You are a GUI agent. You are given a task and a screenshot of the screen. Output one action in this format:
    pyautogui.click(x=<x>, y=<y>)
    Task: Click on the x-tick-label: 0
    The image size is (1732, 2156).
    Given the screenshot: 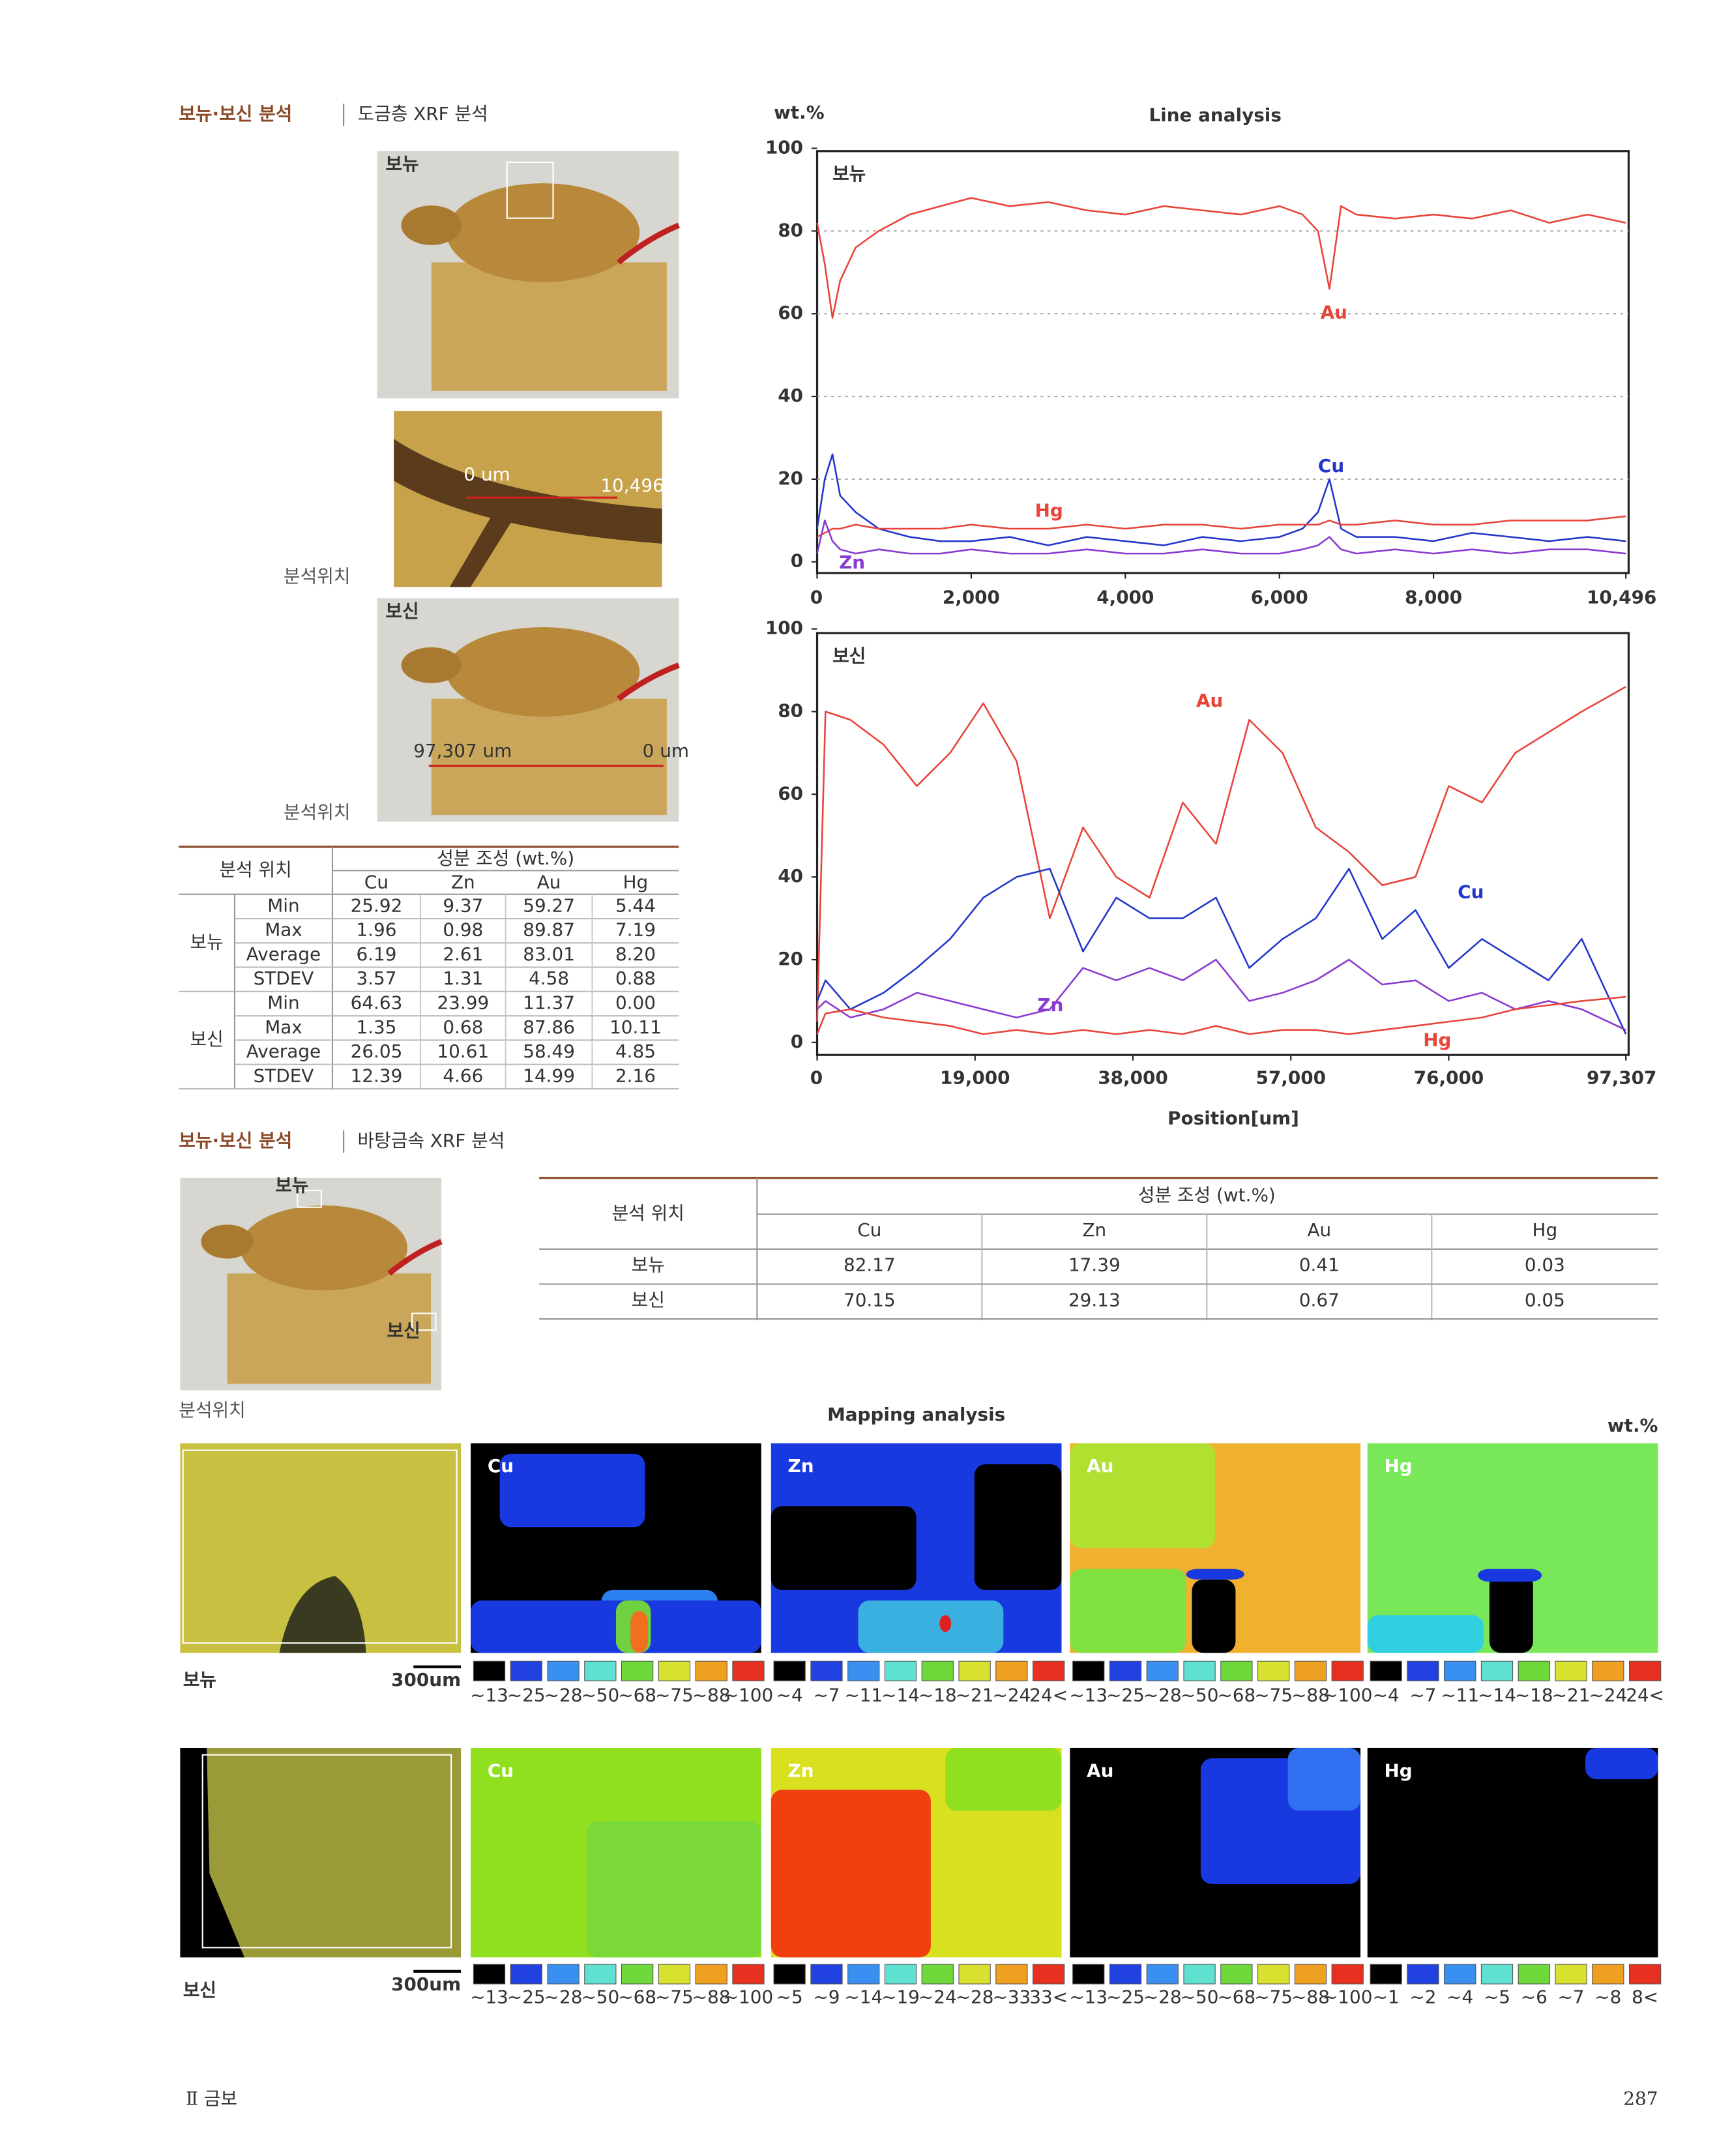 What is the action you would take?
    pyautogui.click(x=816, y=1078)
    